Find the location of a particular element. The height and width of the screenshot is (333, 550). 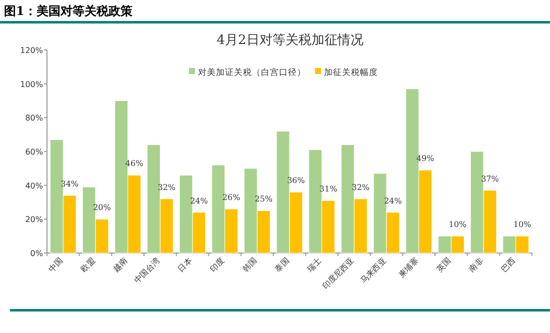

x-tick-label: 马来西亚 is located at coordinates (373, 271).